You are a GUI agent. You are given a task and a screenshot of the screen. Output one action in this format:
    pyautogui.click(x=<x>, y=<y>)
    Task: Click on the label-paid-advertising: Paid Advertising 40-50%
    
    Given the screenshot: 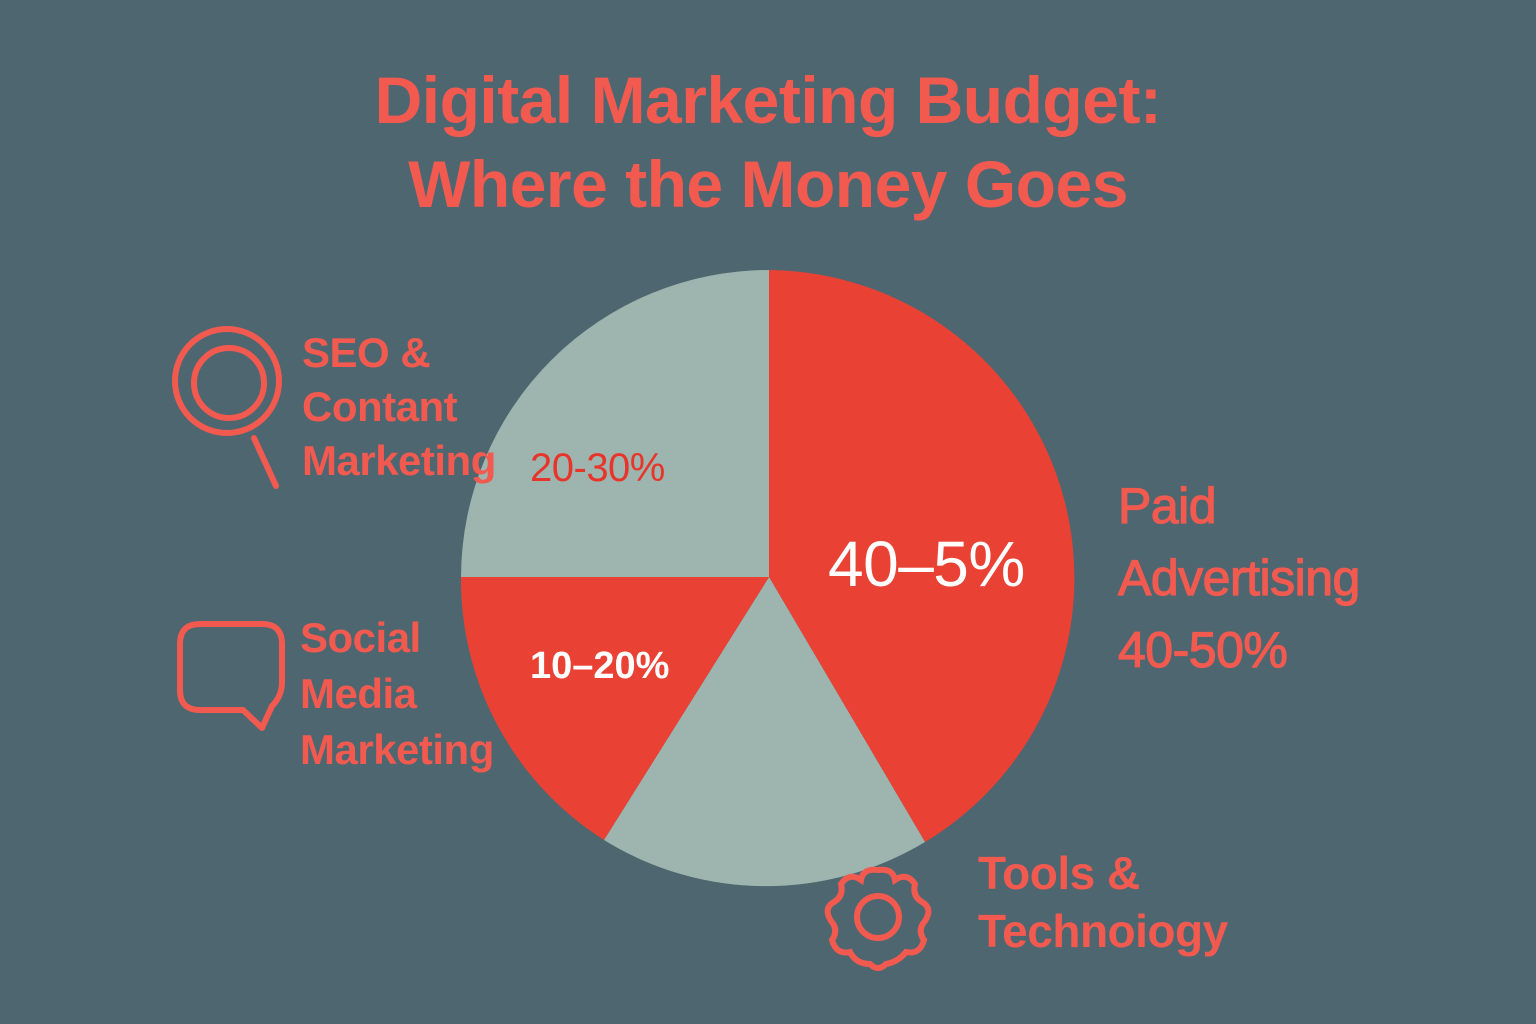 What is the action you would take?
    pyautogui.click(x=1239, y=578)
    